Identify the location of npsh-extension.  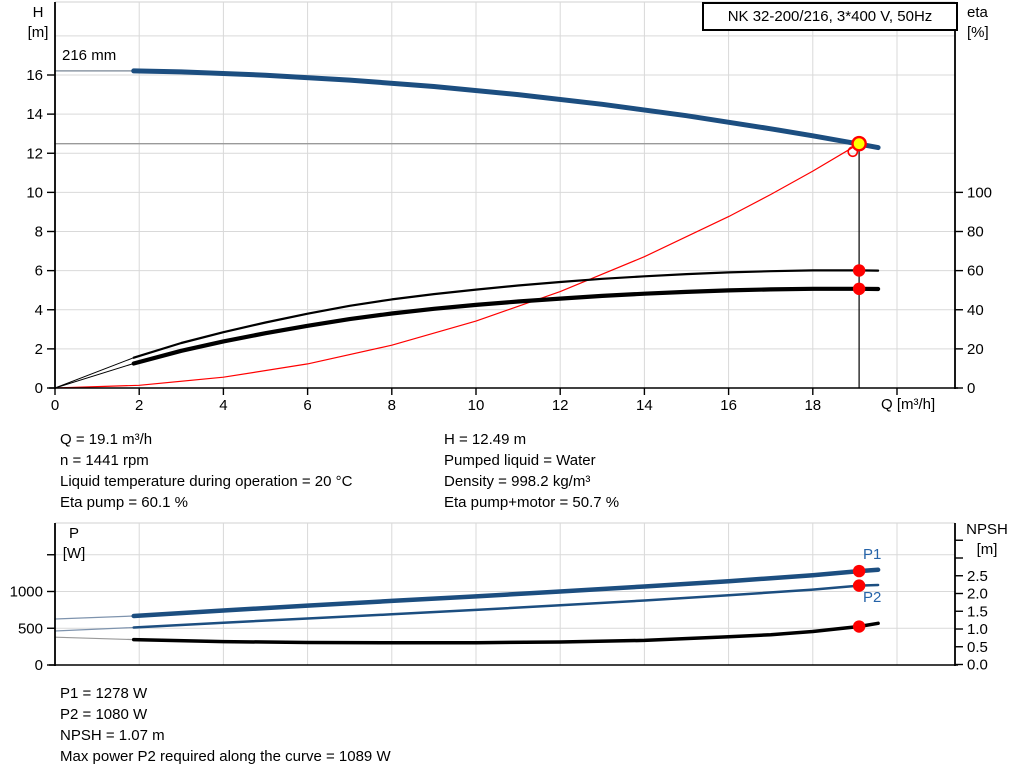
(94, 638).